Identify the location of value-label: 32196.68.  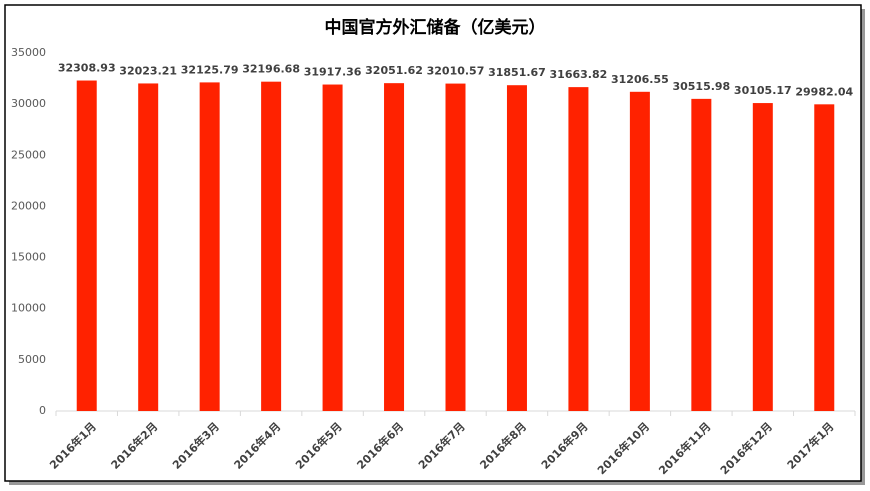
(271, 69).